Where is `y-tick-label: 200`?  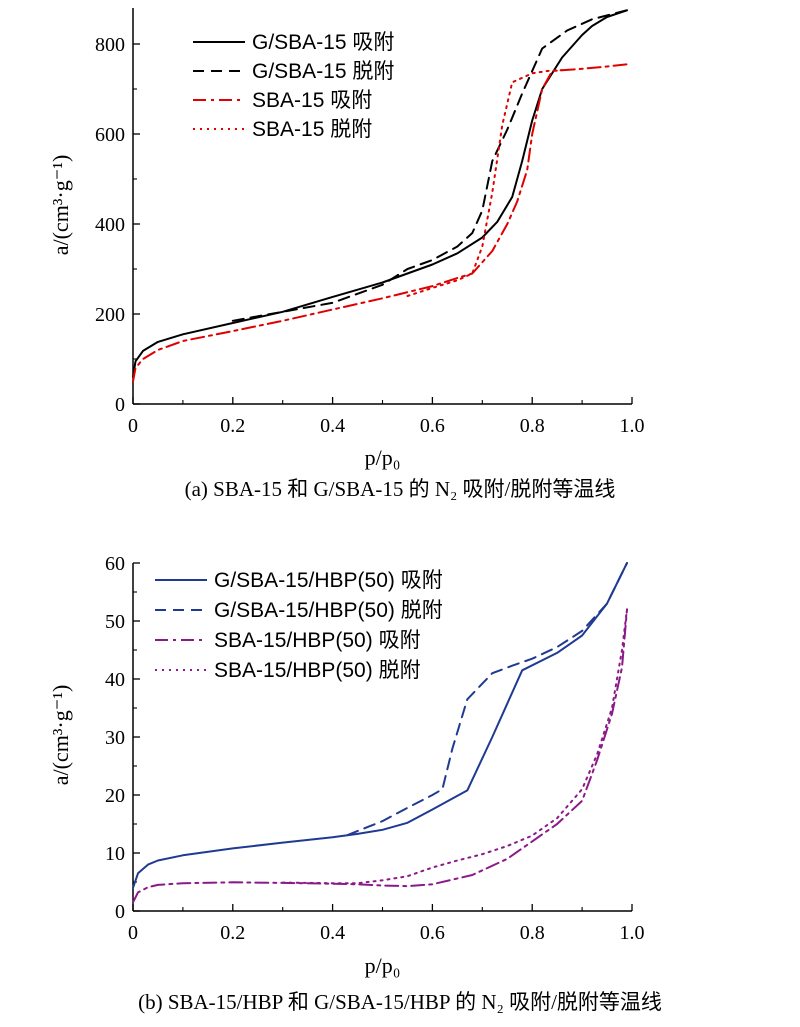 y-tick-label: 200 is located at coordinates (110, 315).